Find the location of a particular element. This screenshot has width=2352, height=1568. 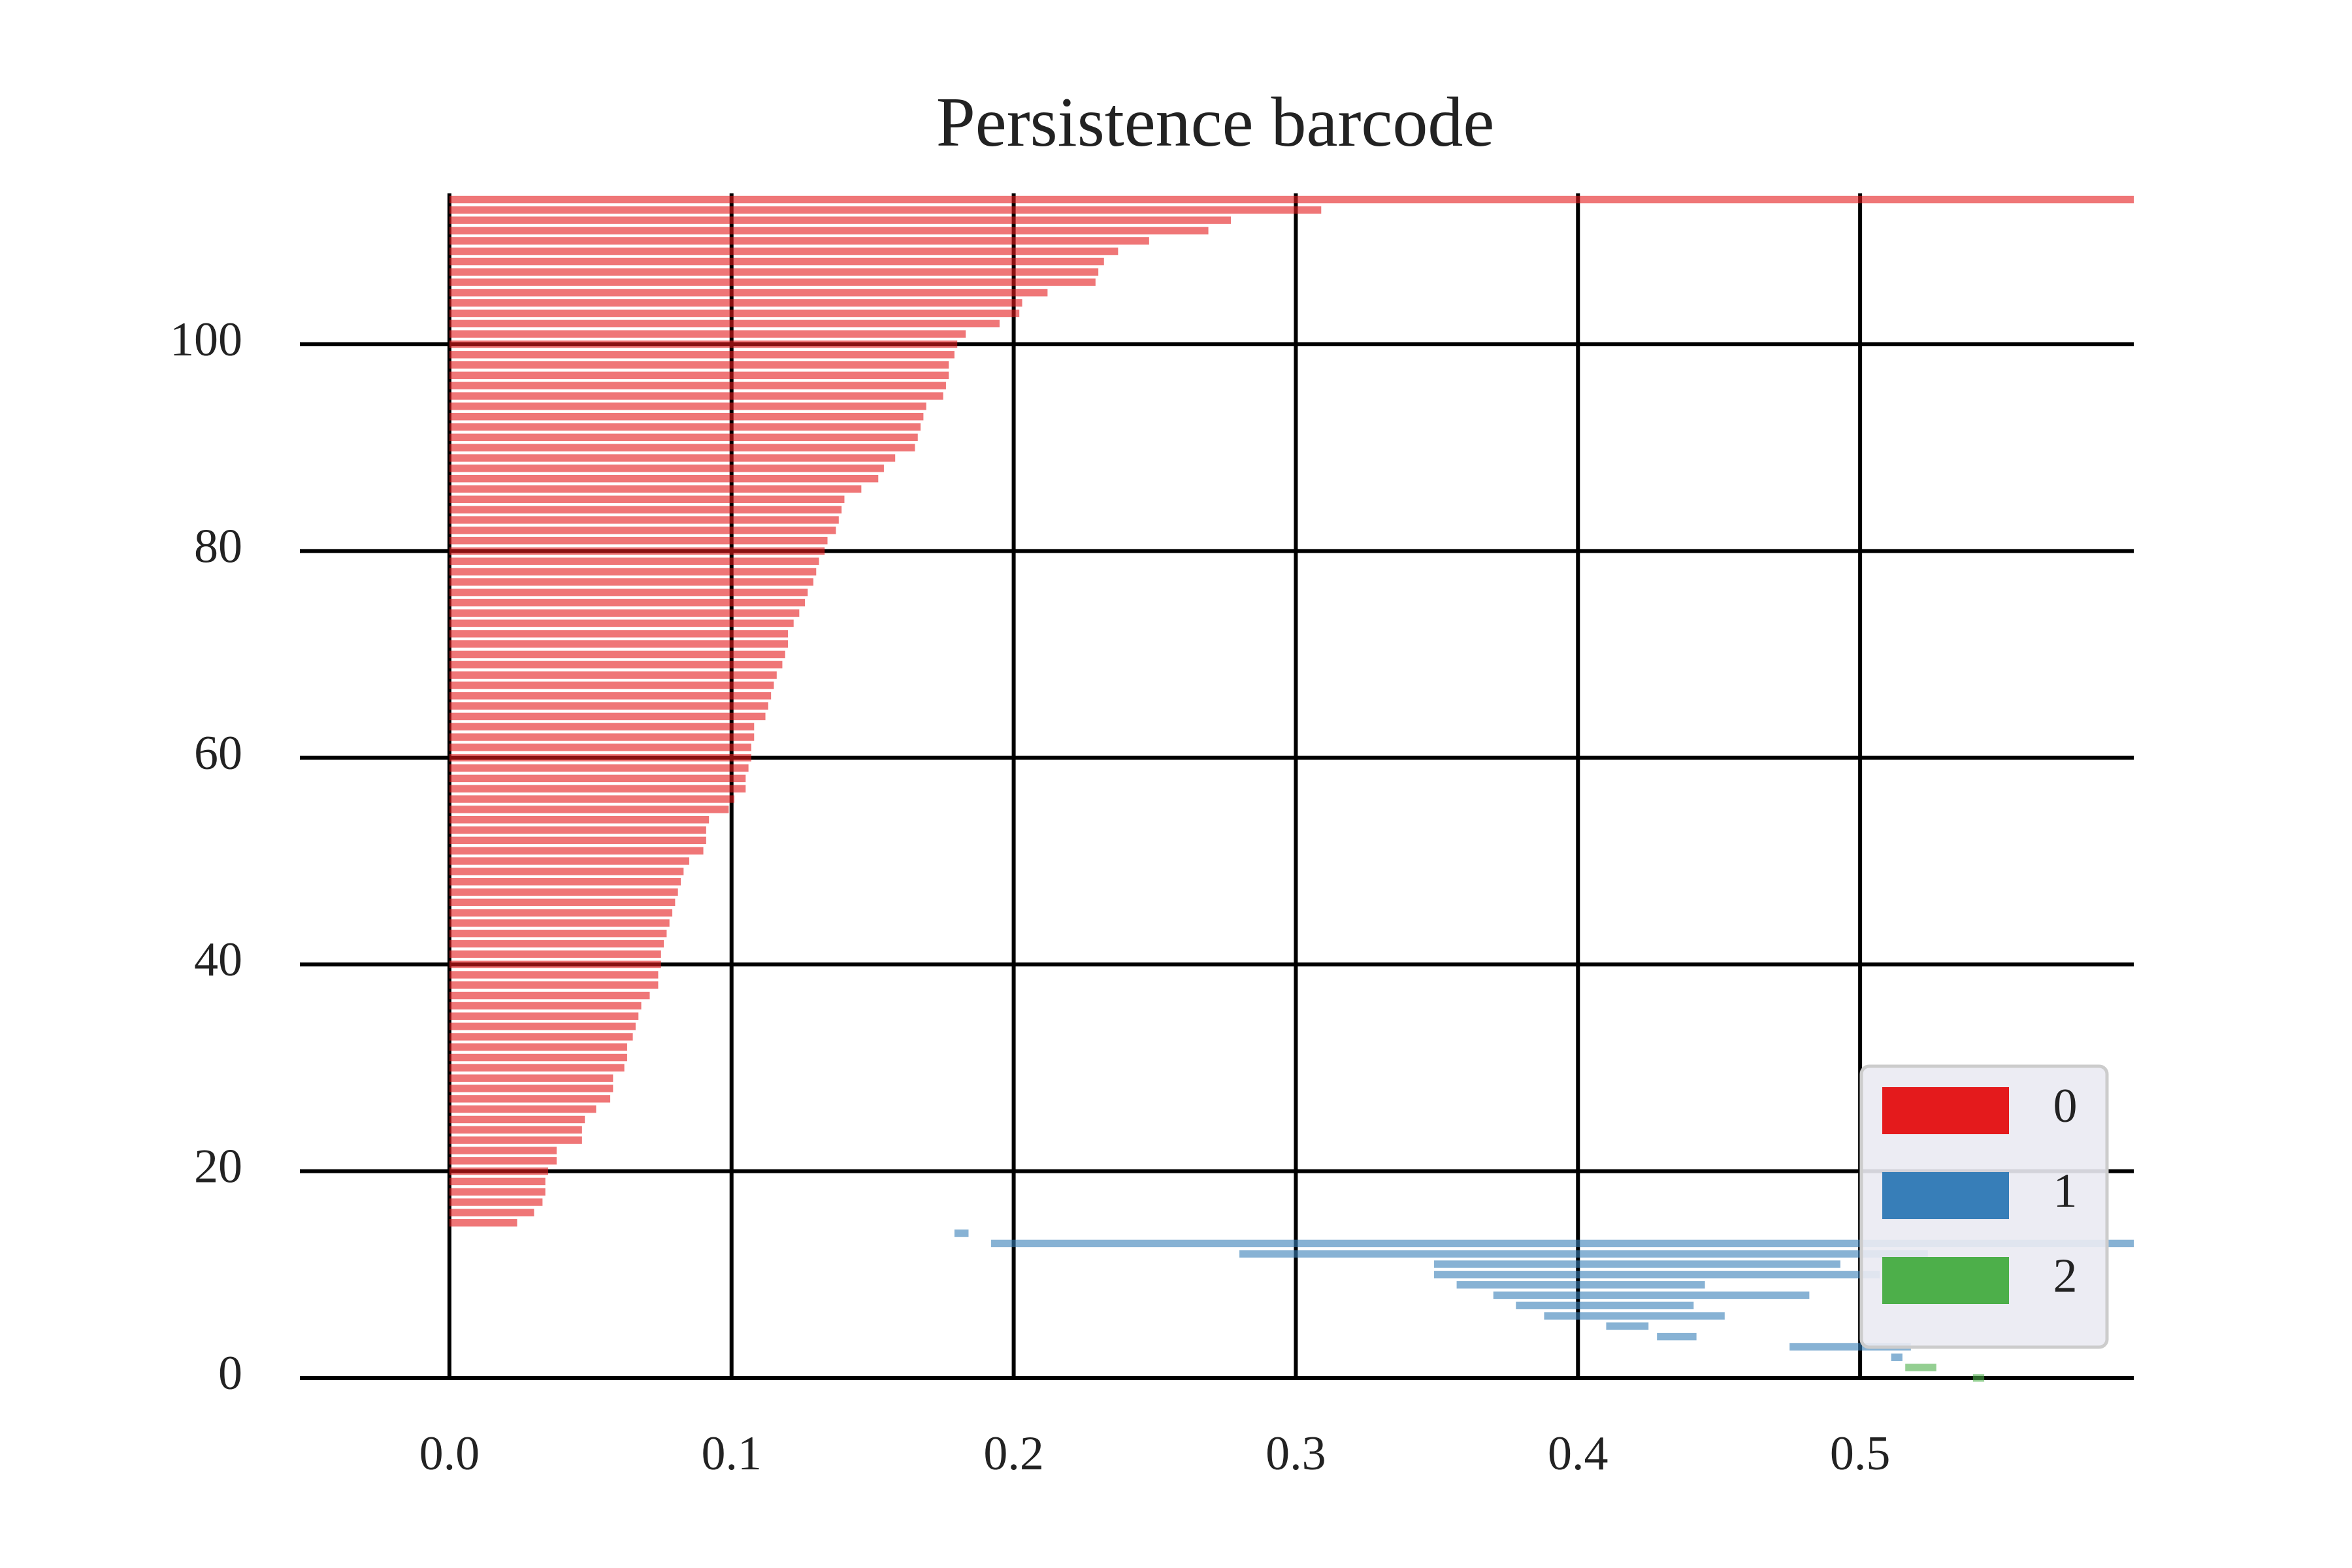

legend-label: 1 is located at coordinates (2065, 1191).